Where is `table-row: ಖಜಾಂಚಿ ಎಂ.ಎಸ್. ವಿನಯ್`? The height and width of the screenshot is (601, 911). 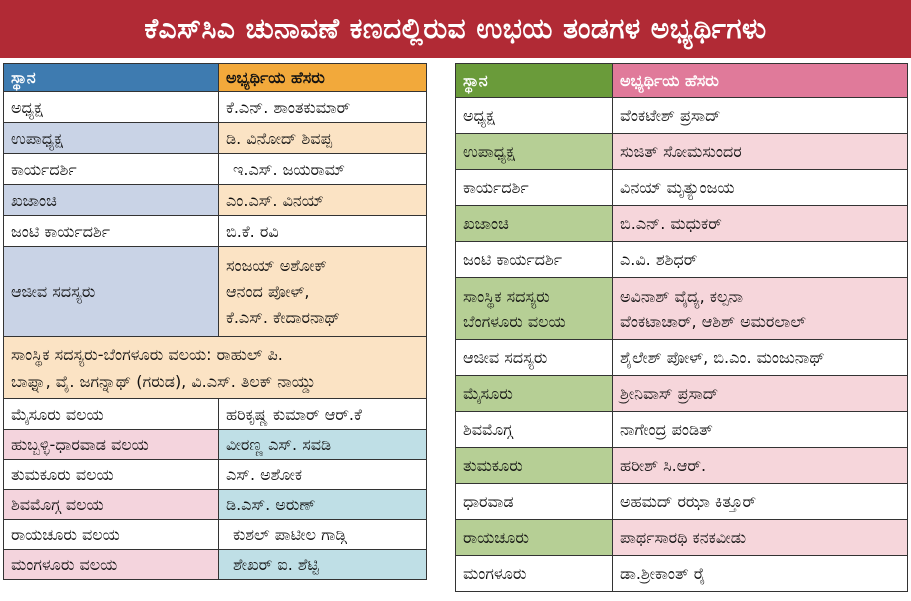 table-row: ಖಜಾಂಚಿ ಎಂ.ಎಸ್. ವಿನಯ್ is located at coordinates (215, 200).